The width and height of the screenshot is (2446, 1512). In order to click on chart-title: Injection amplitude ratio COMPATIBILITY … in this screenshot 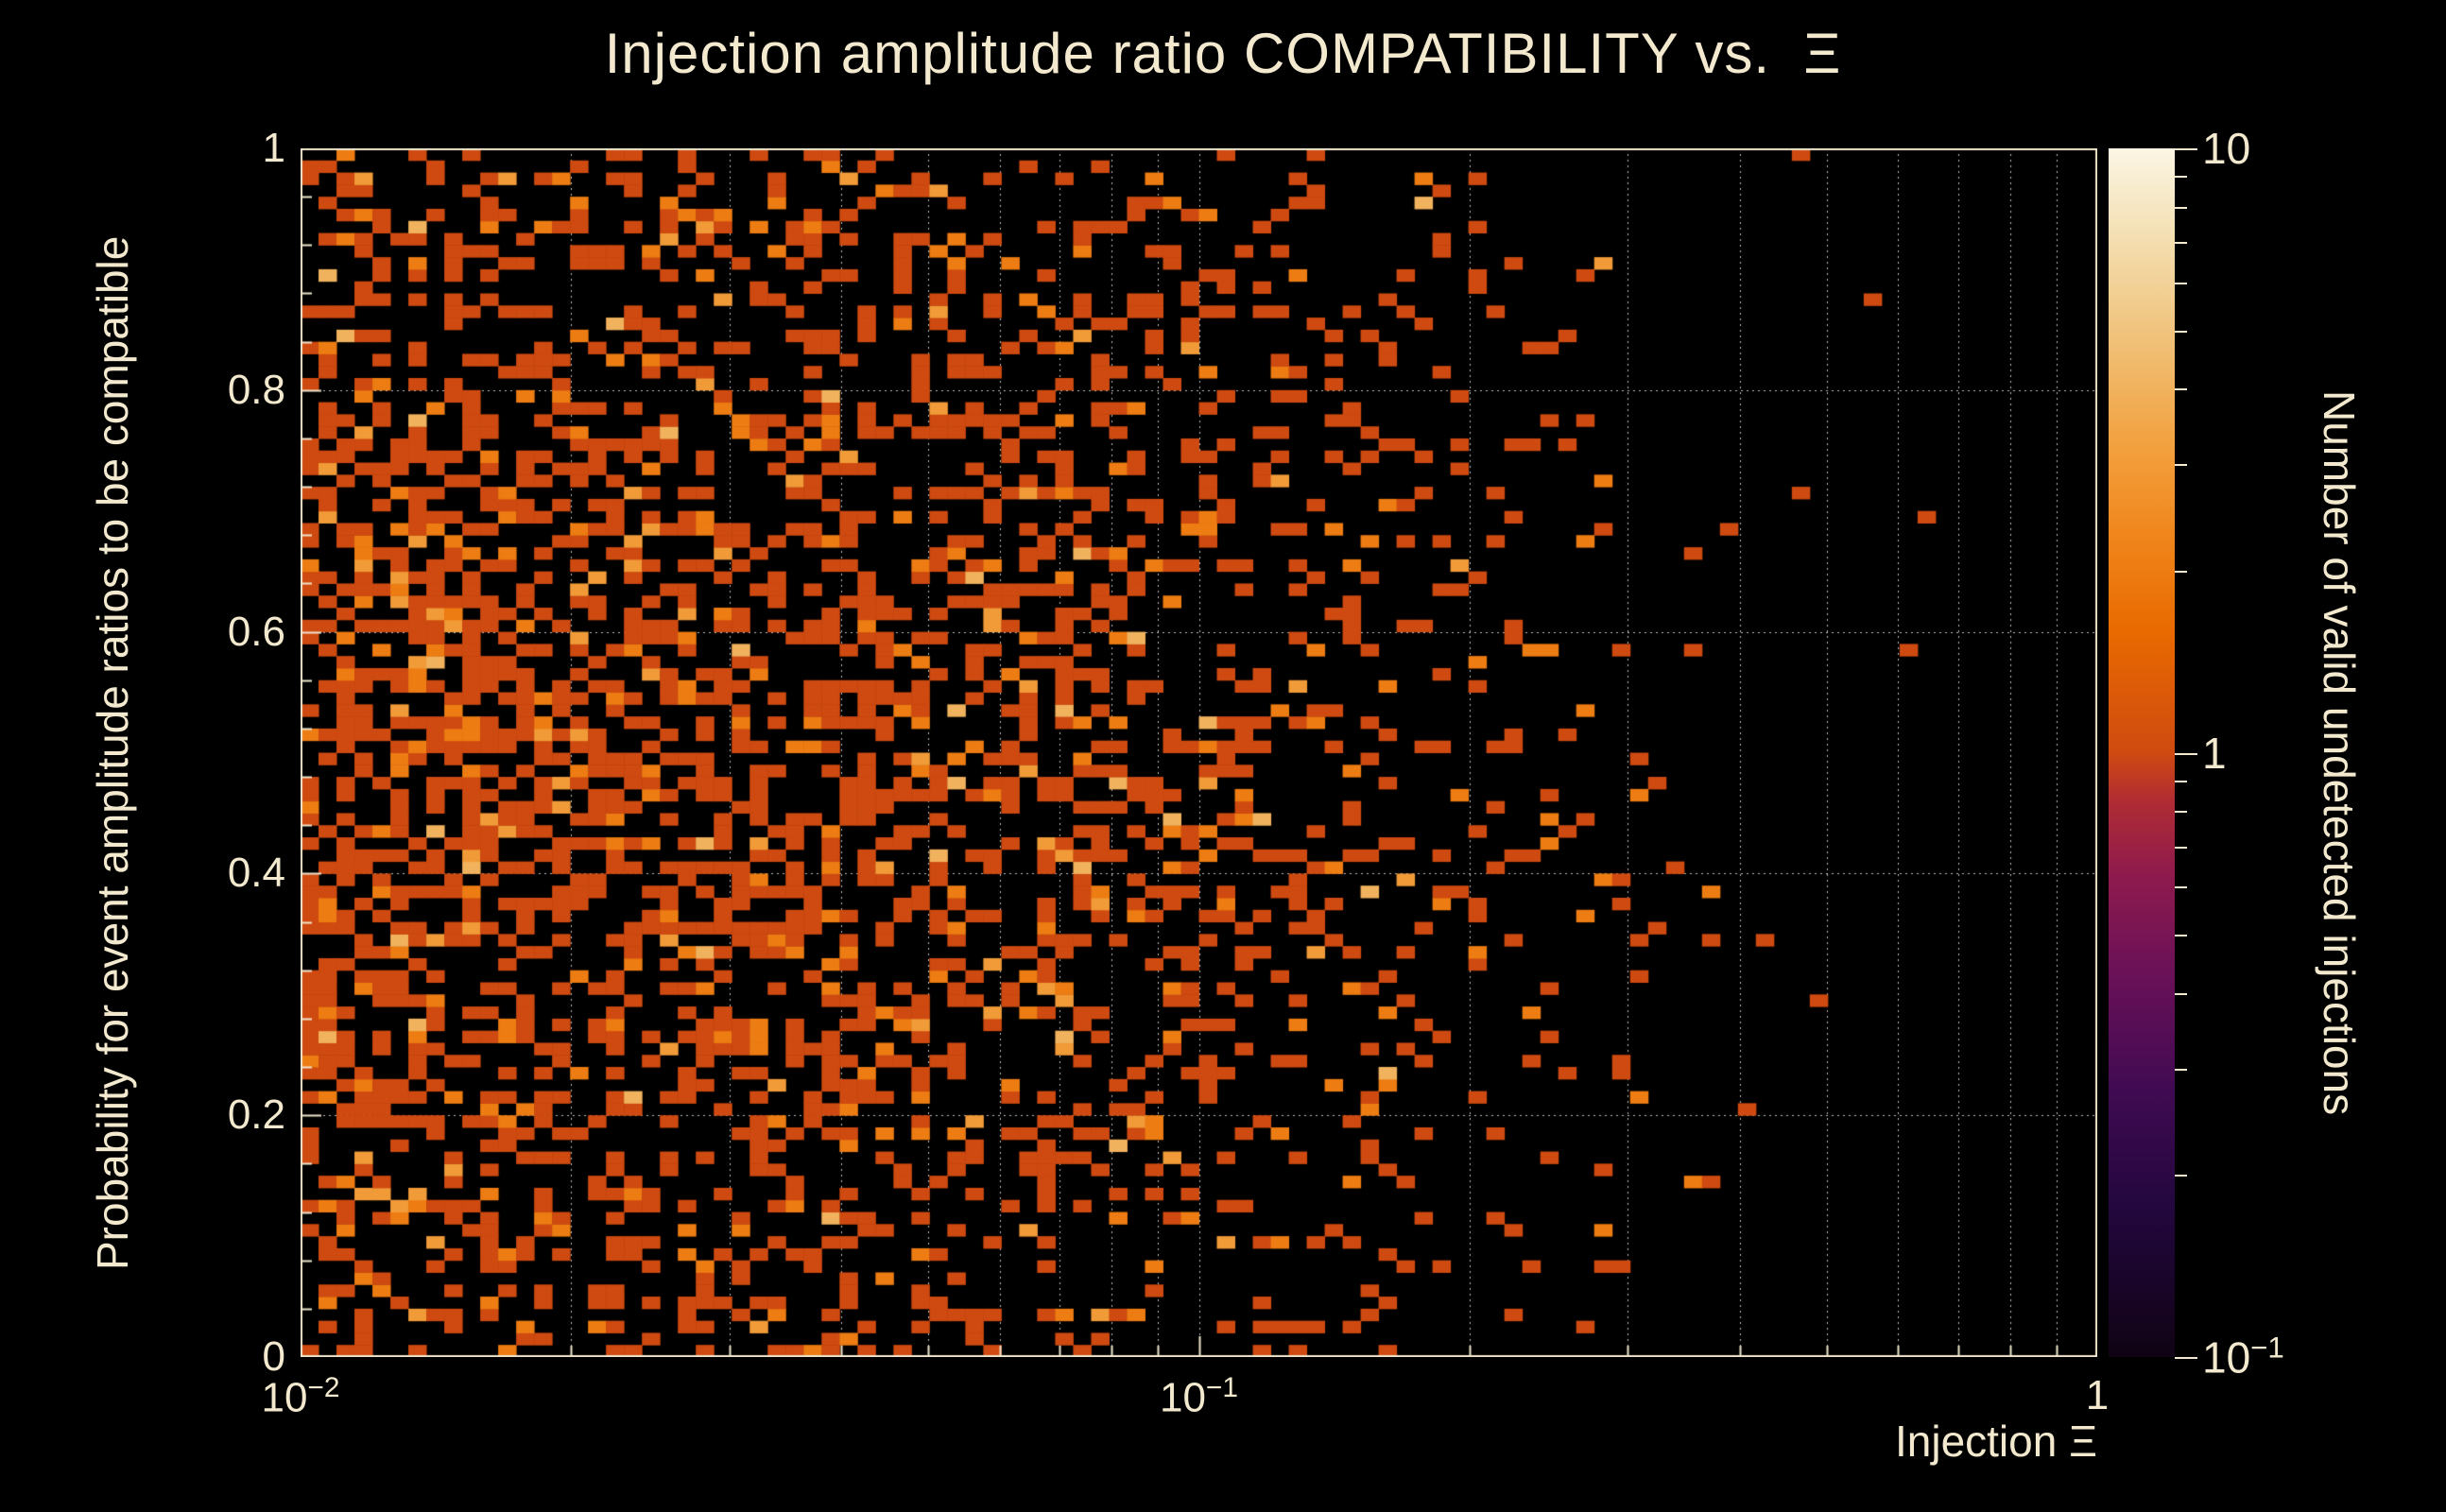, I will do `click(1223, 53)`.